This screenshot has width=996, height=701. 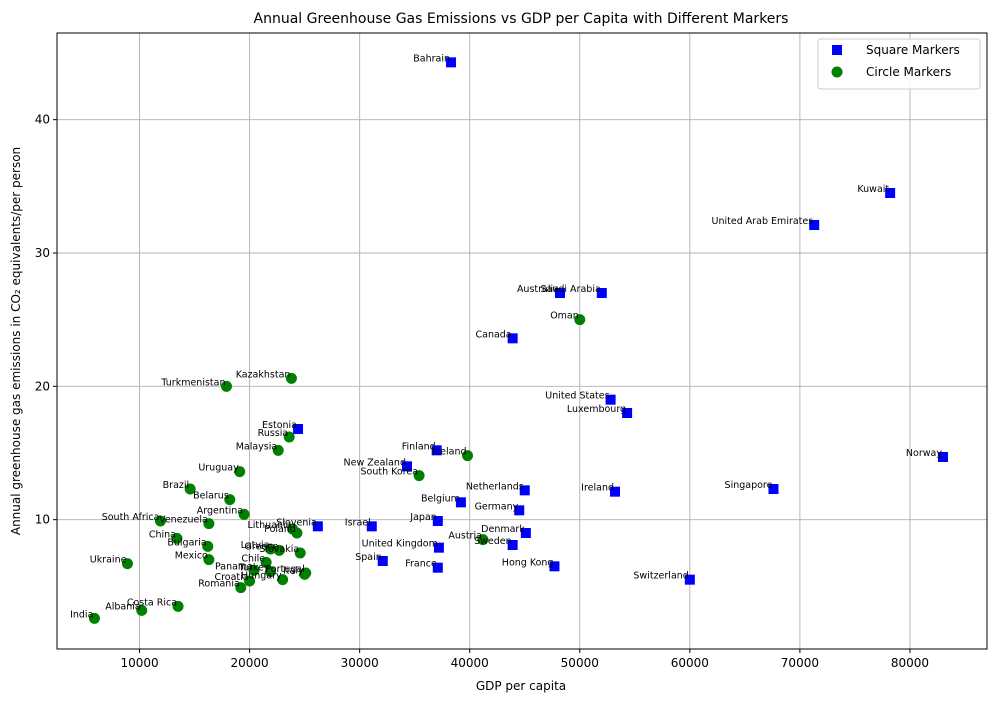 What do you see at coordinates (660, 576) in the screenshot?
I see `point-label-switzerland: Switzerland` at bounding box center [660, 576].